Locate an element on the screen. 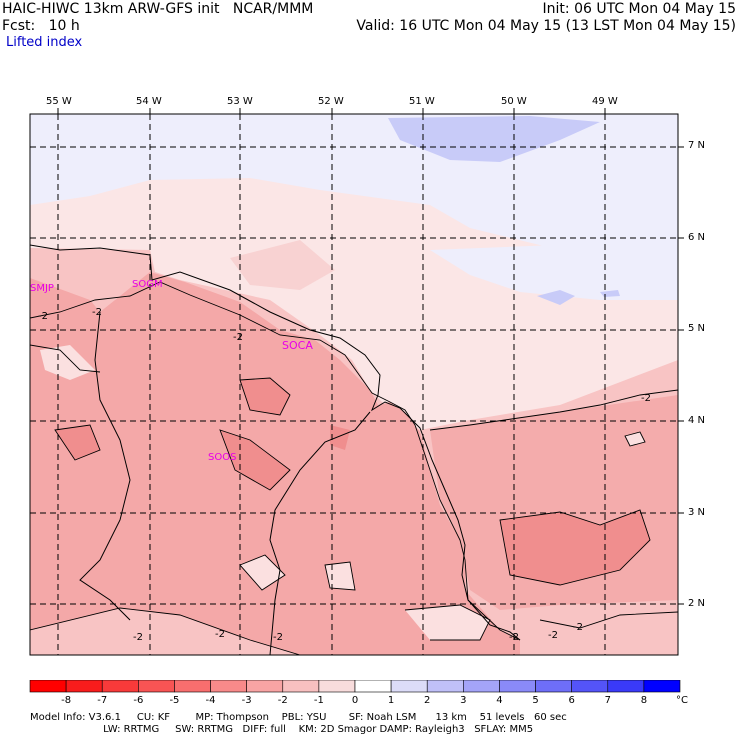 Image resolution: width=740 pixels, height=740 pixels. station-label: SOOS is located at coordinates (222, 457).